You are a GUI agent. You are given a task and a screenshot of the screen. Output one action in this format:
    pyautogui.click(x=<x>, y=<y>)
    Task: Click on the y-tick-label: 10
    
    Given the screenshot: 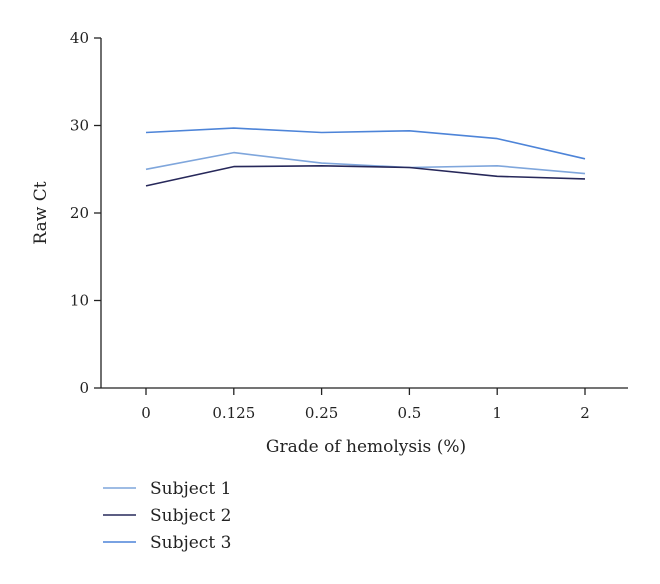 What is the action you would take?
    pyautogui.click(x=79, y=301)
    